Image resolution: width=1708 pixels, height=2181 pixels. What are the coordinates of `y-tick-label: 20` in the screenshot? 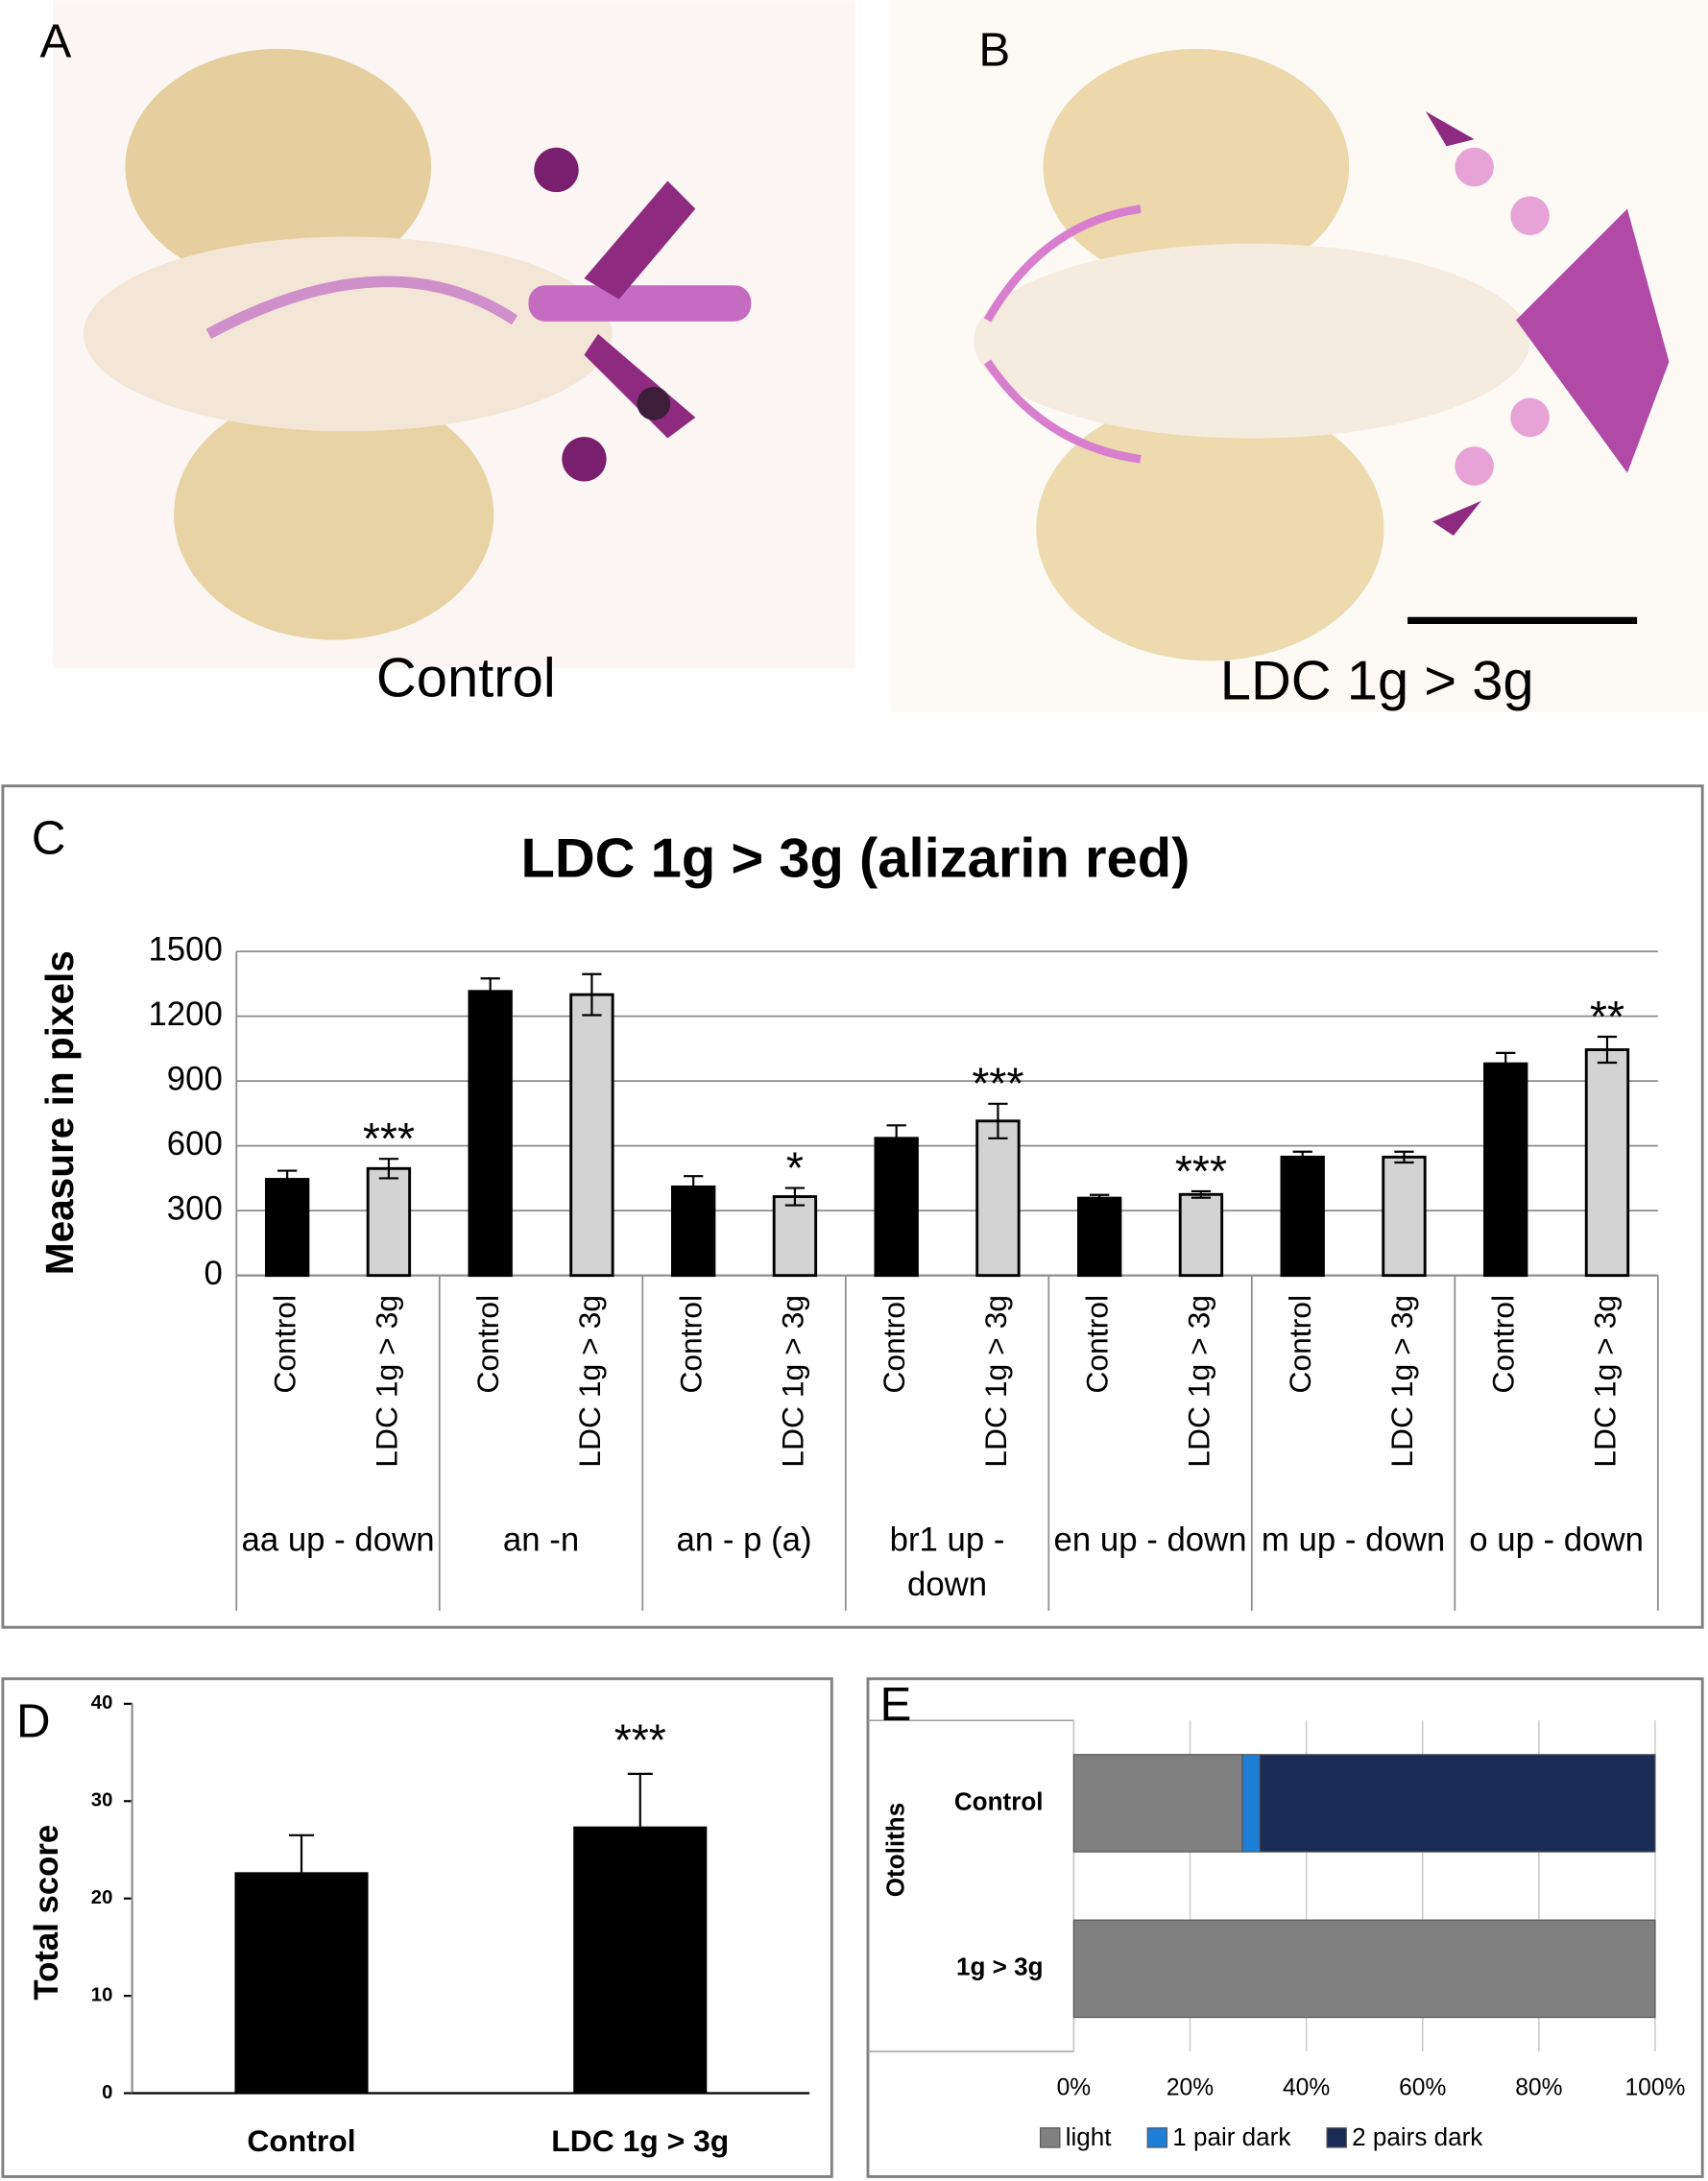 It's located at (102, 1897).